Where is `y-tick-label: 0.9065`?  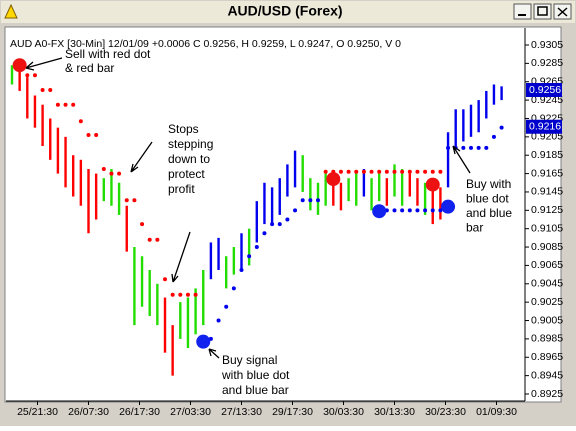
y-tick-label: 0.9065 is located at coordinates (547, 265).